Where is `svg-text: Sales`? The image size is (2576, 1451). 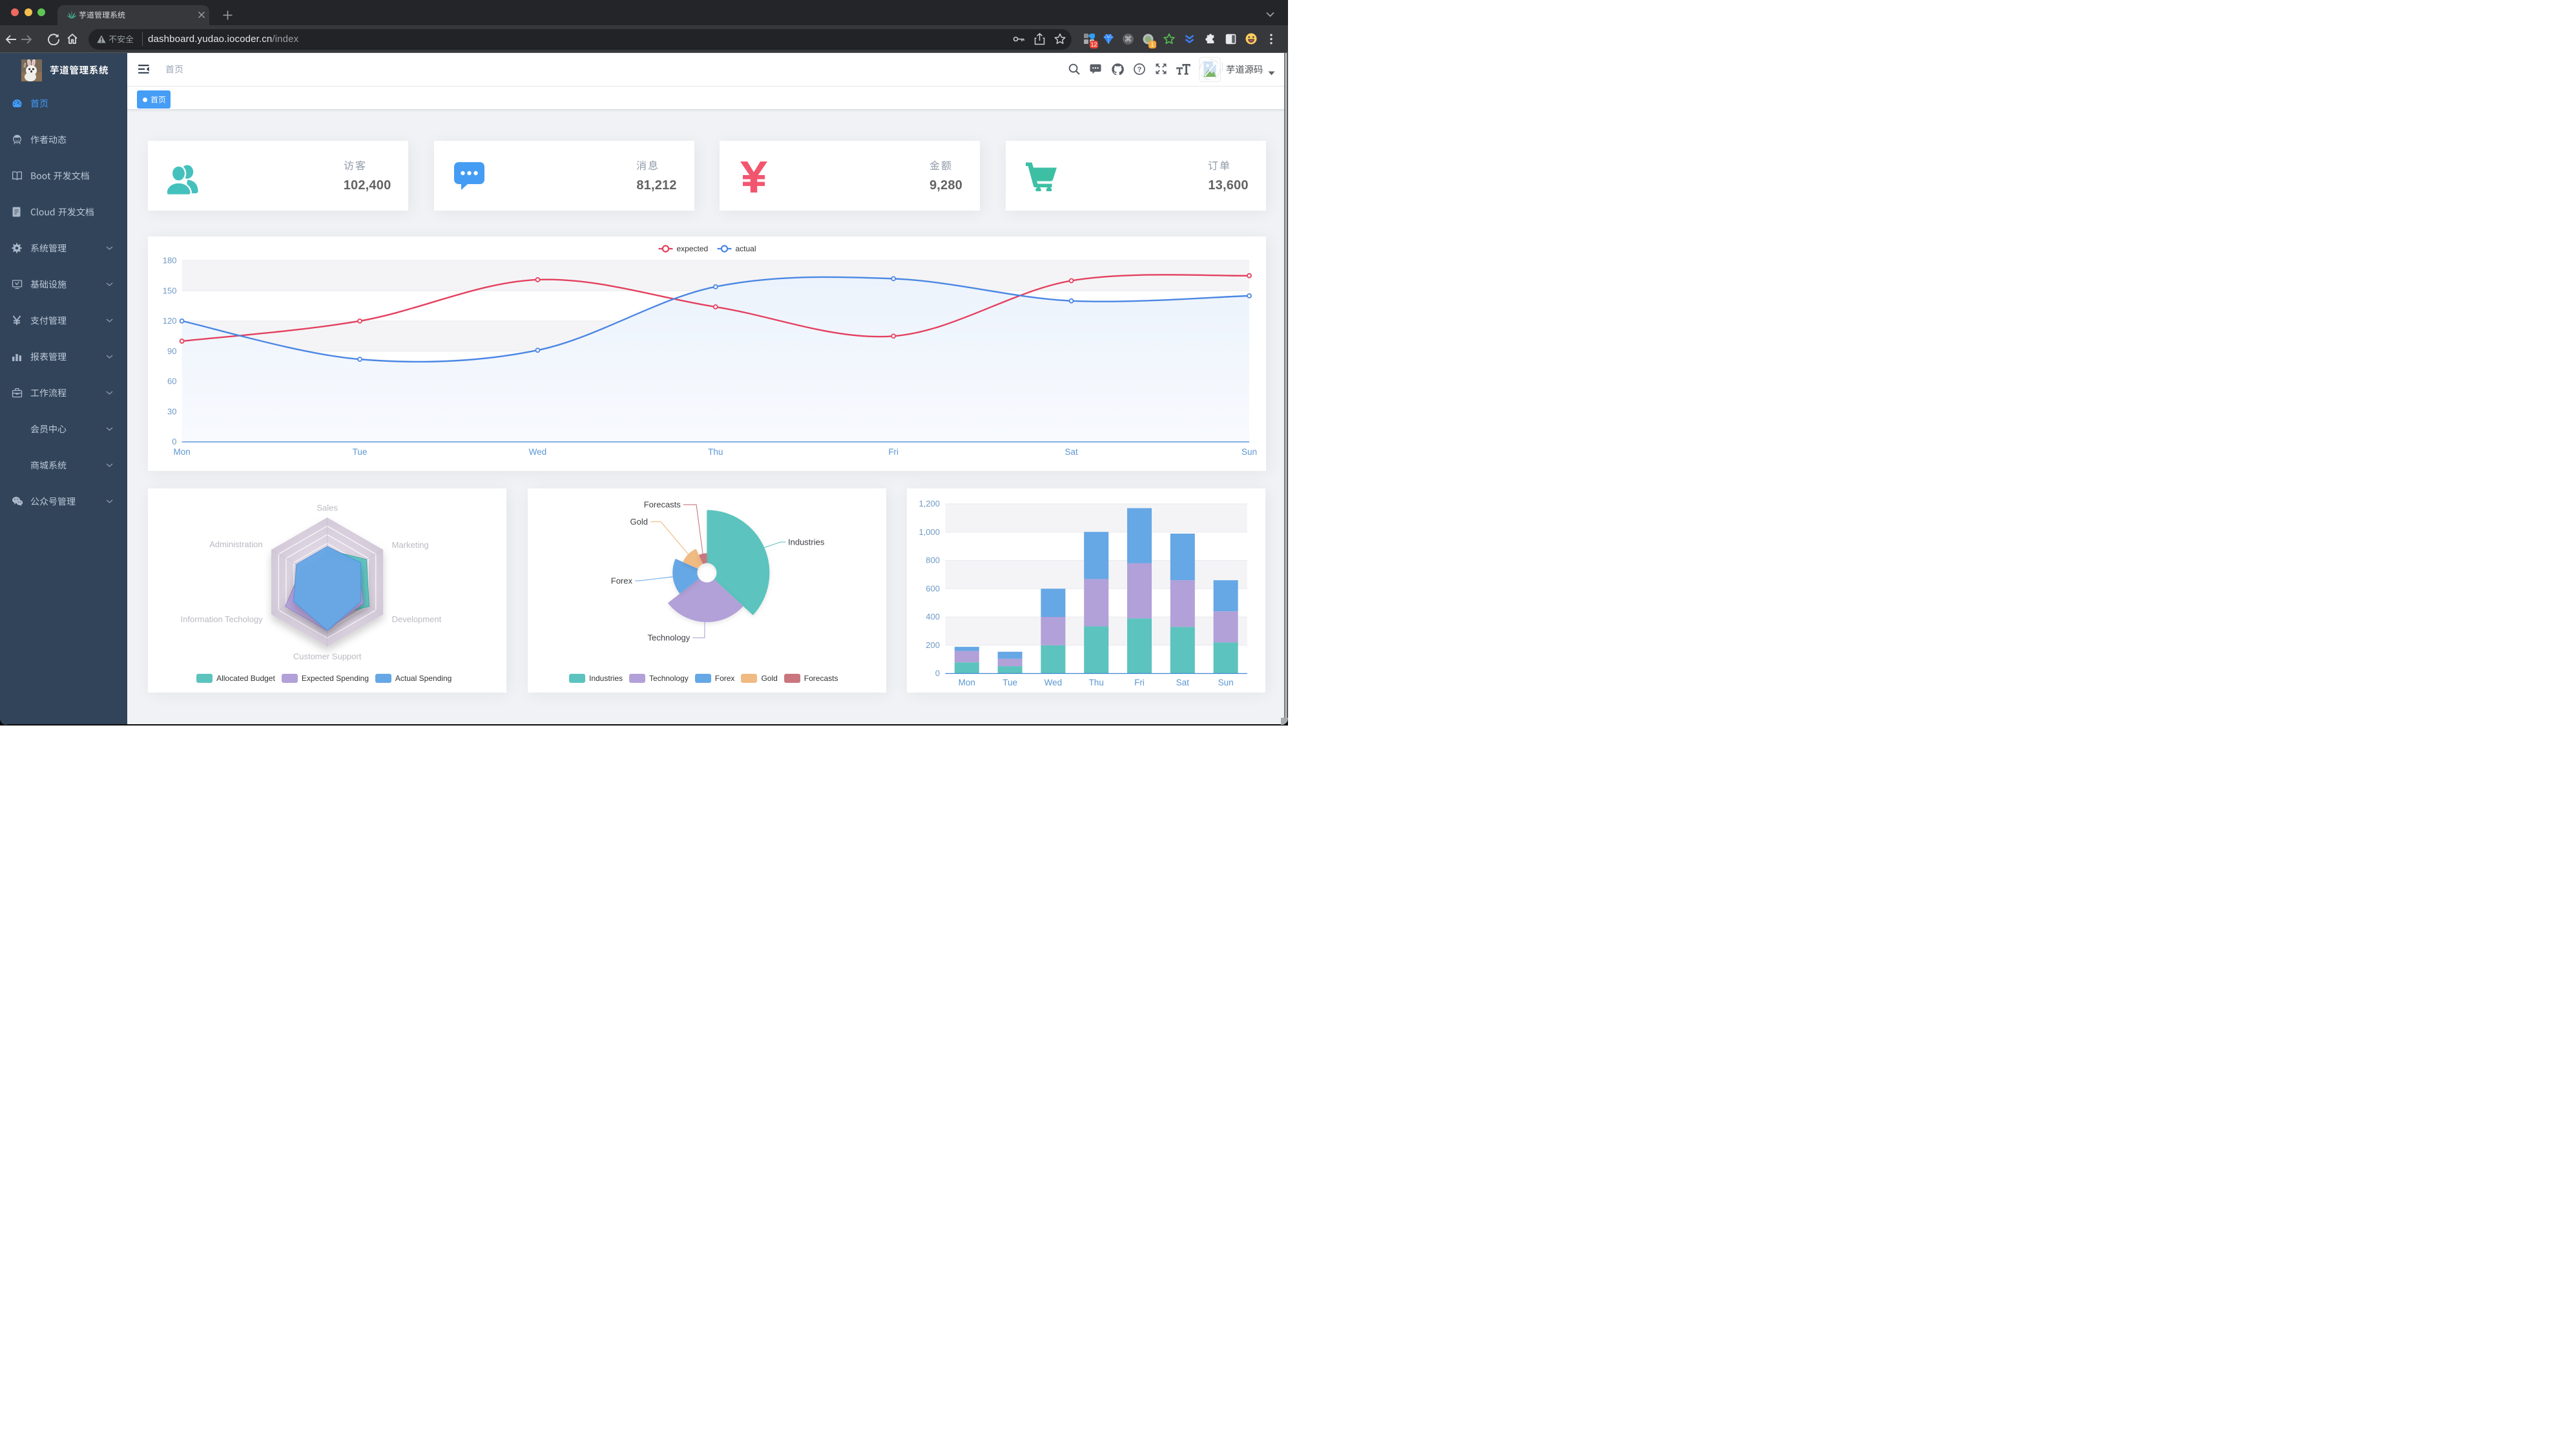
svg-text: Sales is located at coordinates (327, 507).